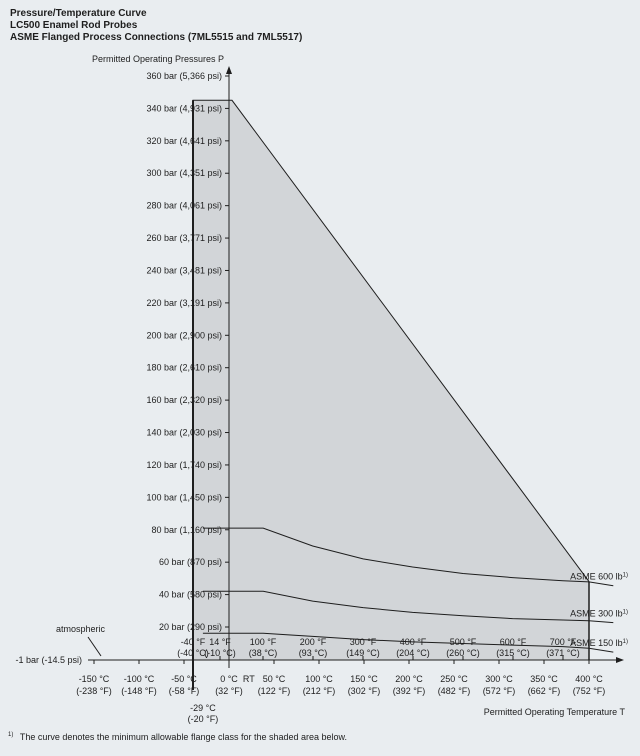 This screenshot has height=756, width=640. What do you see at coordinates (589, 679) in the screenshot?
I see `x-tick-label-celsius: 400 °C` at bounding box center [589, 679].